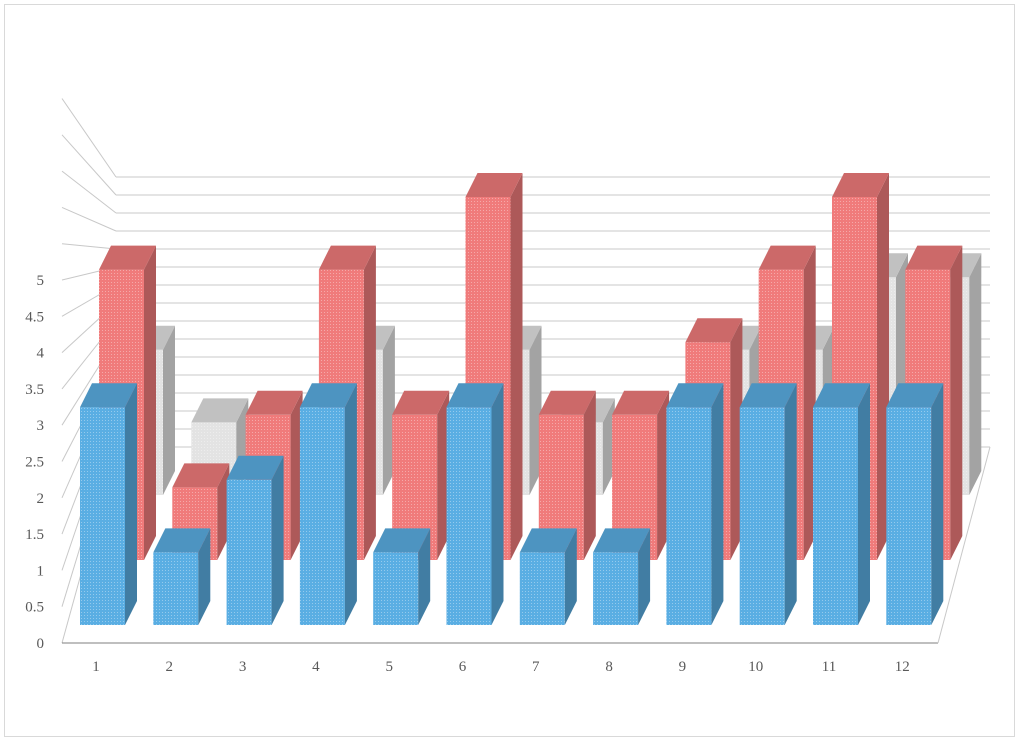 This screenshot has height=743, width=1021. I want to click on x-tick-label: 5, so click(389, 667).